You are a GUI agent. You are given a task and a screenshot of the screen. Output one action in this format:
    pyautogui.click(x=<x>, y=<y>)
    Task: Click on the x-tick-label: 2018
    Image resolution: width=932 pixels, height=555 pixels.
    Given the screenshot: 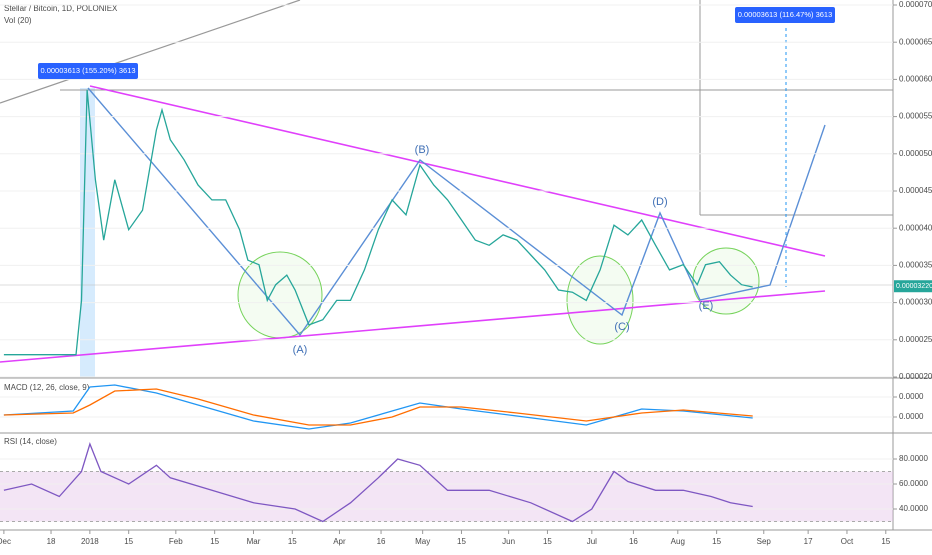 What is the action you would take?
    pyautogui.click(x=90, y=541)
    